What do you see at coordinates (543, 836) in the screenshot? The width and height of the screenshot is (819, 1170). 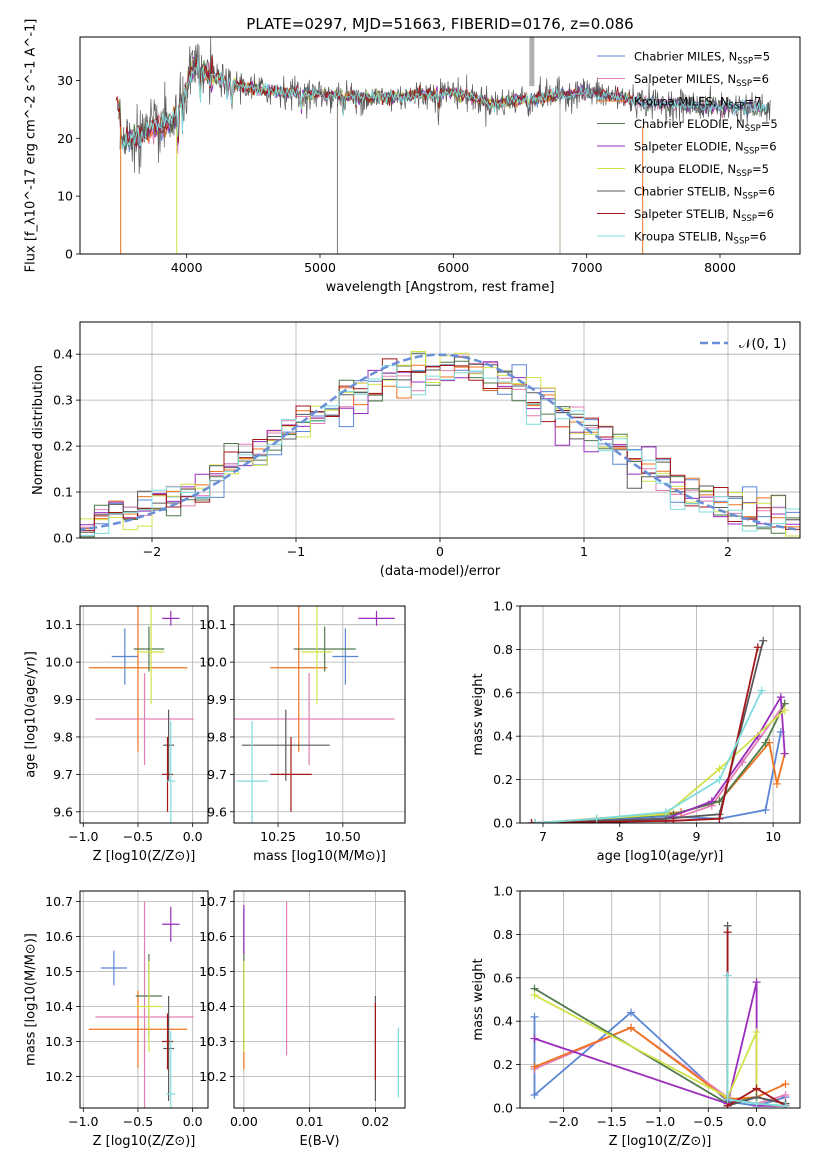 I see `x-tick-label: 7` at bounding box center [543, 836].